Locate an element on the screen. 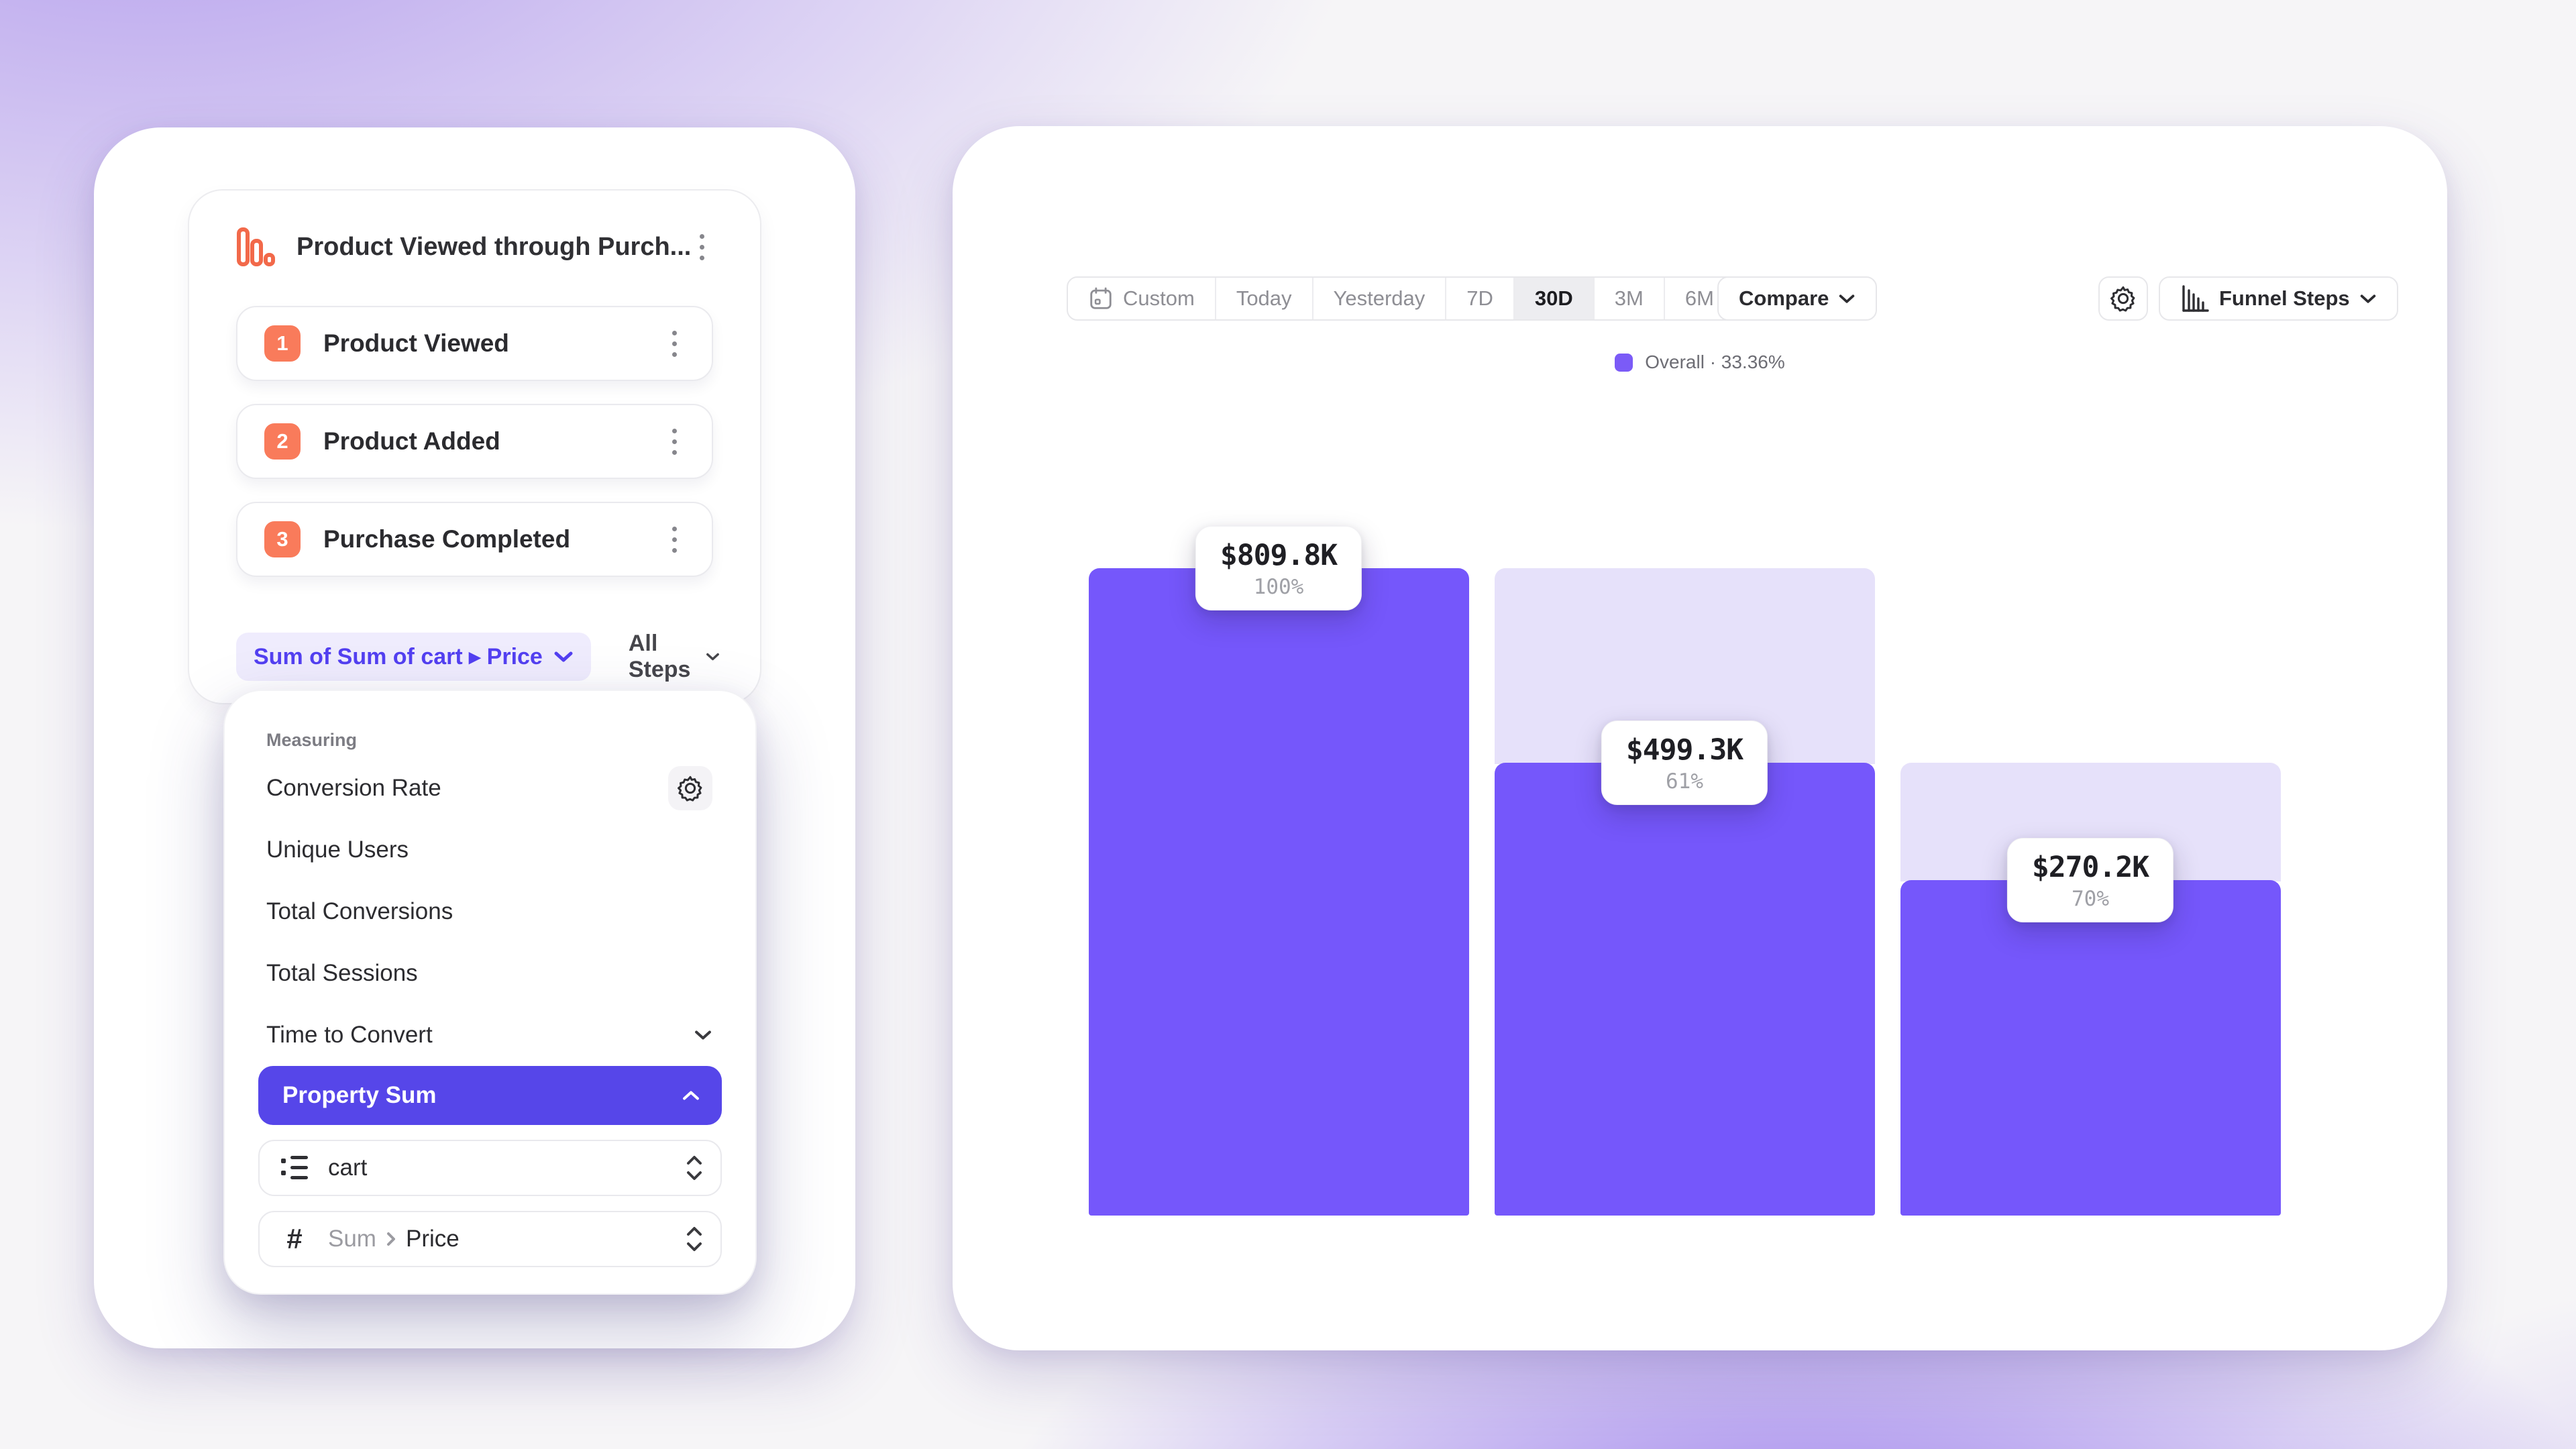 The image size is (2576, 1449). menu-item-unique-users: Unique Users is located at coordinates (337, 850).